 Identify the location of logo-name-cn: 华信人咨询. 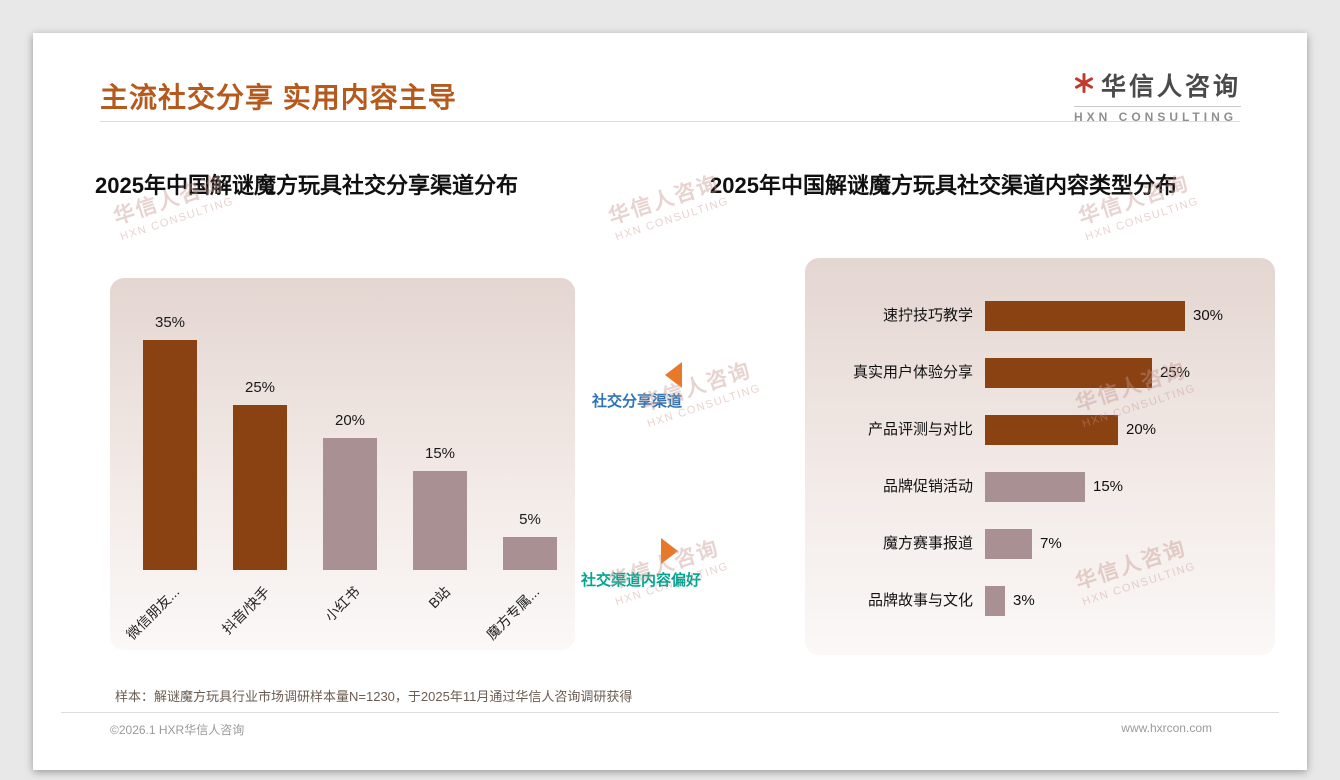
(1170, 87).